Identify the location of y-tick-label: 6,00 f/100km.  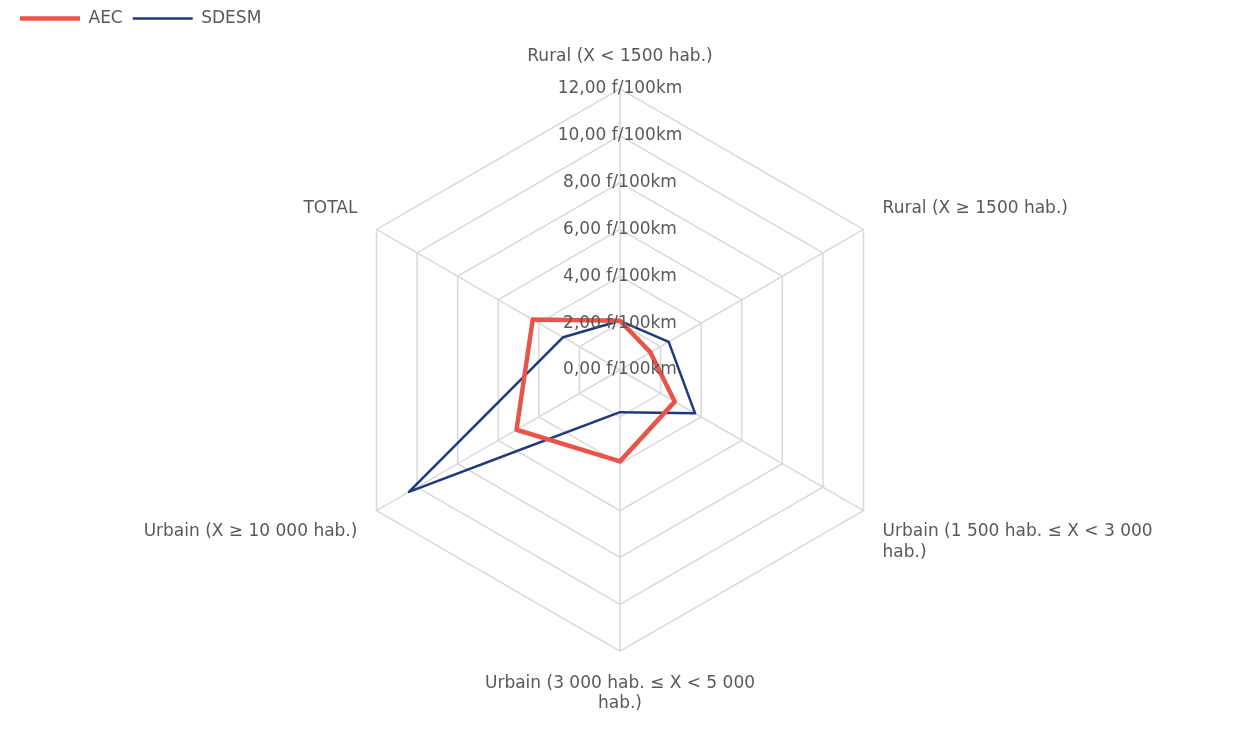
(620, 227).